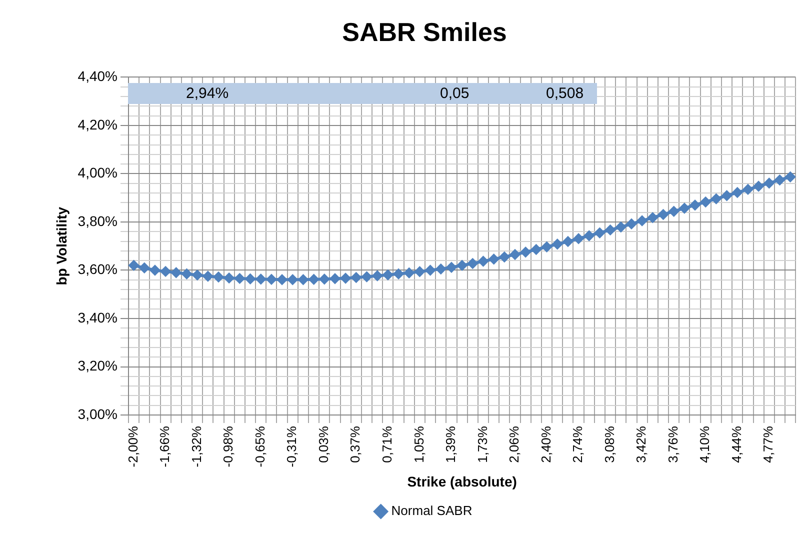 The width and height of the screenshot is (809, 550). Describe the element at coordinates (132, 447) in the screenshot. I see `x-tick-label: -2,00%` at that location.